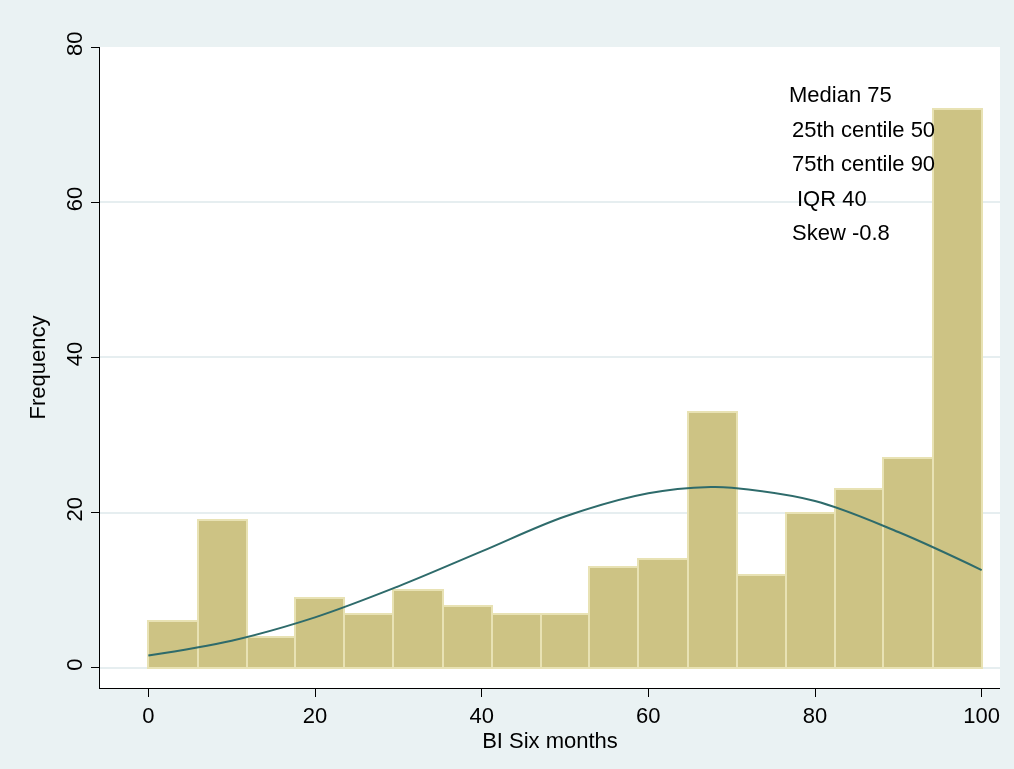 This screenshot has width=1014, height=769. What do you see at coordinates (648, 716) in the screenshot?
I see `x-tick-label: 60` at bounding box center [648, 716].